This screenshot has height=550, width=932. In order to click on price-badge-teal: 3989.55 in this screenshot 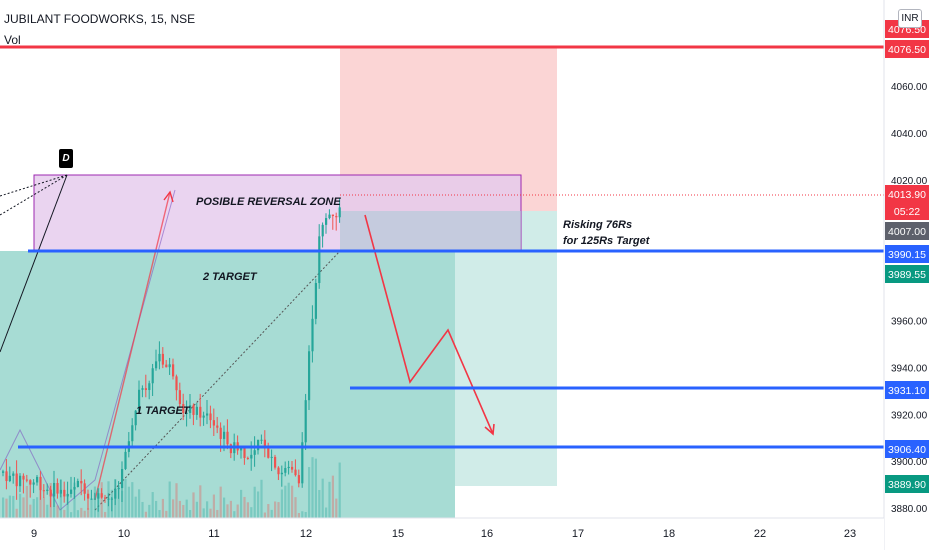, I will do `click(907, 274)`.